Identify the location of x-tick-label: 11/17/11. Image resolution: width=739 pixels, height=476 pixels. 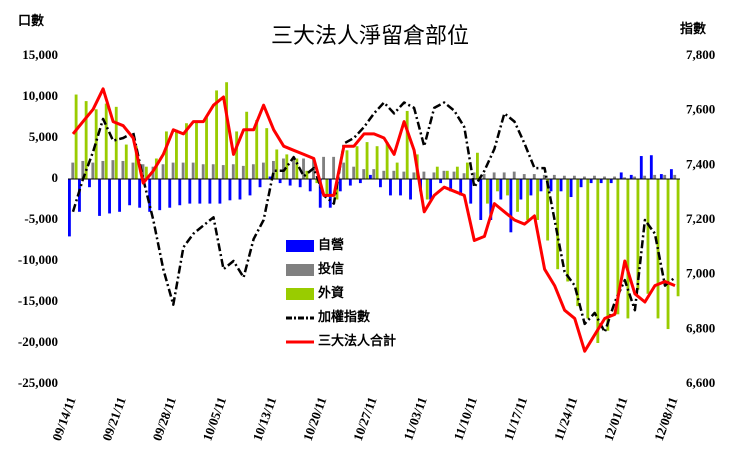
(515, 418).